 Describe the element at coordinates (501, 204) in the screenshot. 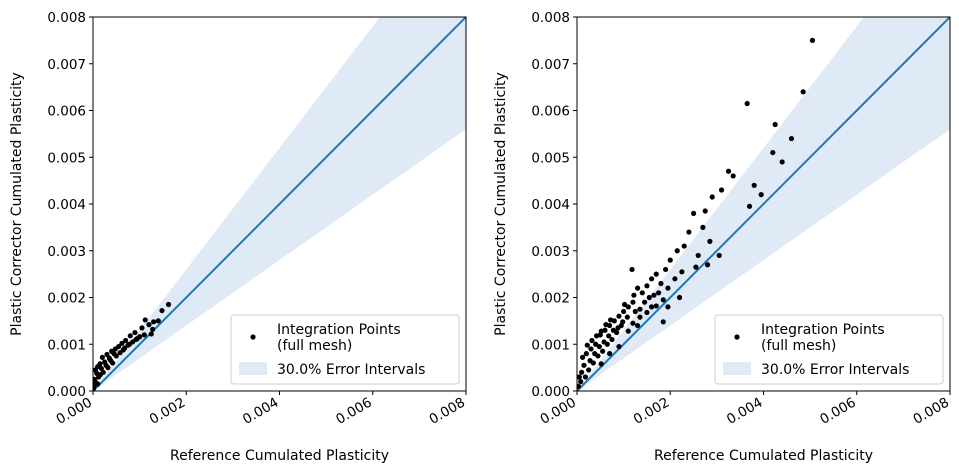

I see `y-axis-label: Plastic Corrector Cumulated Plasticity` at that location.